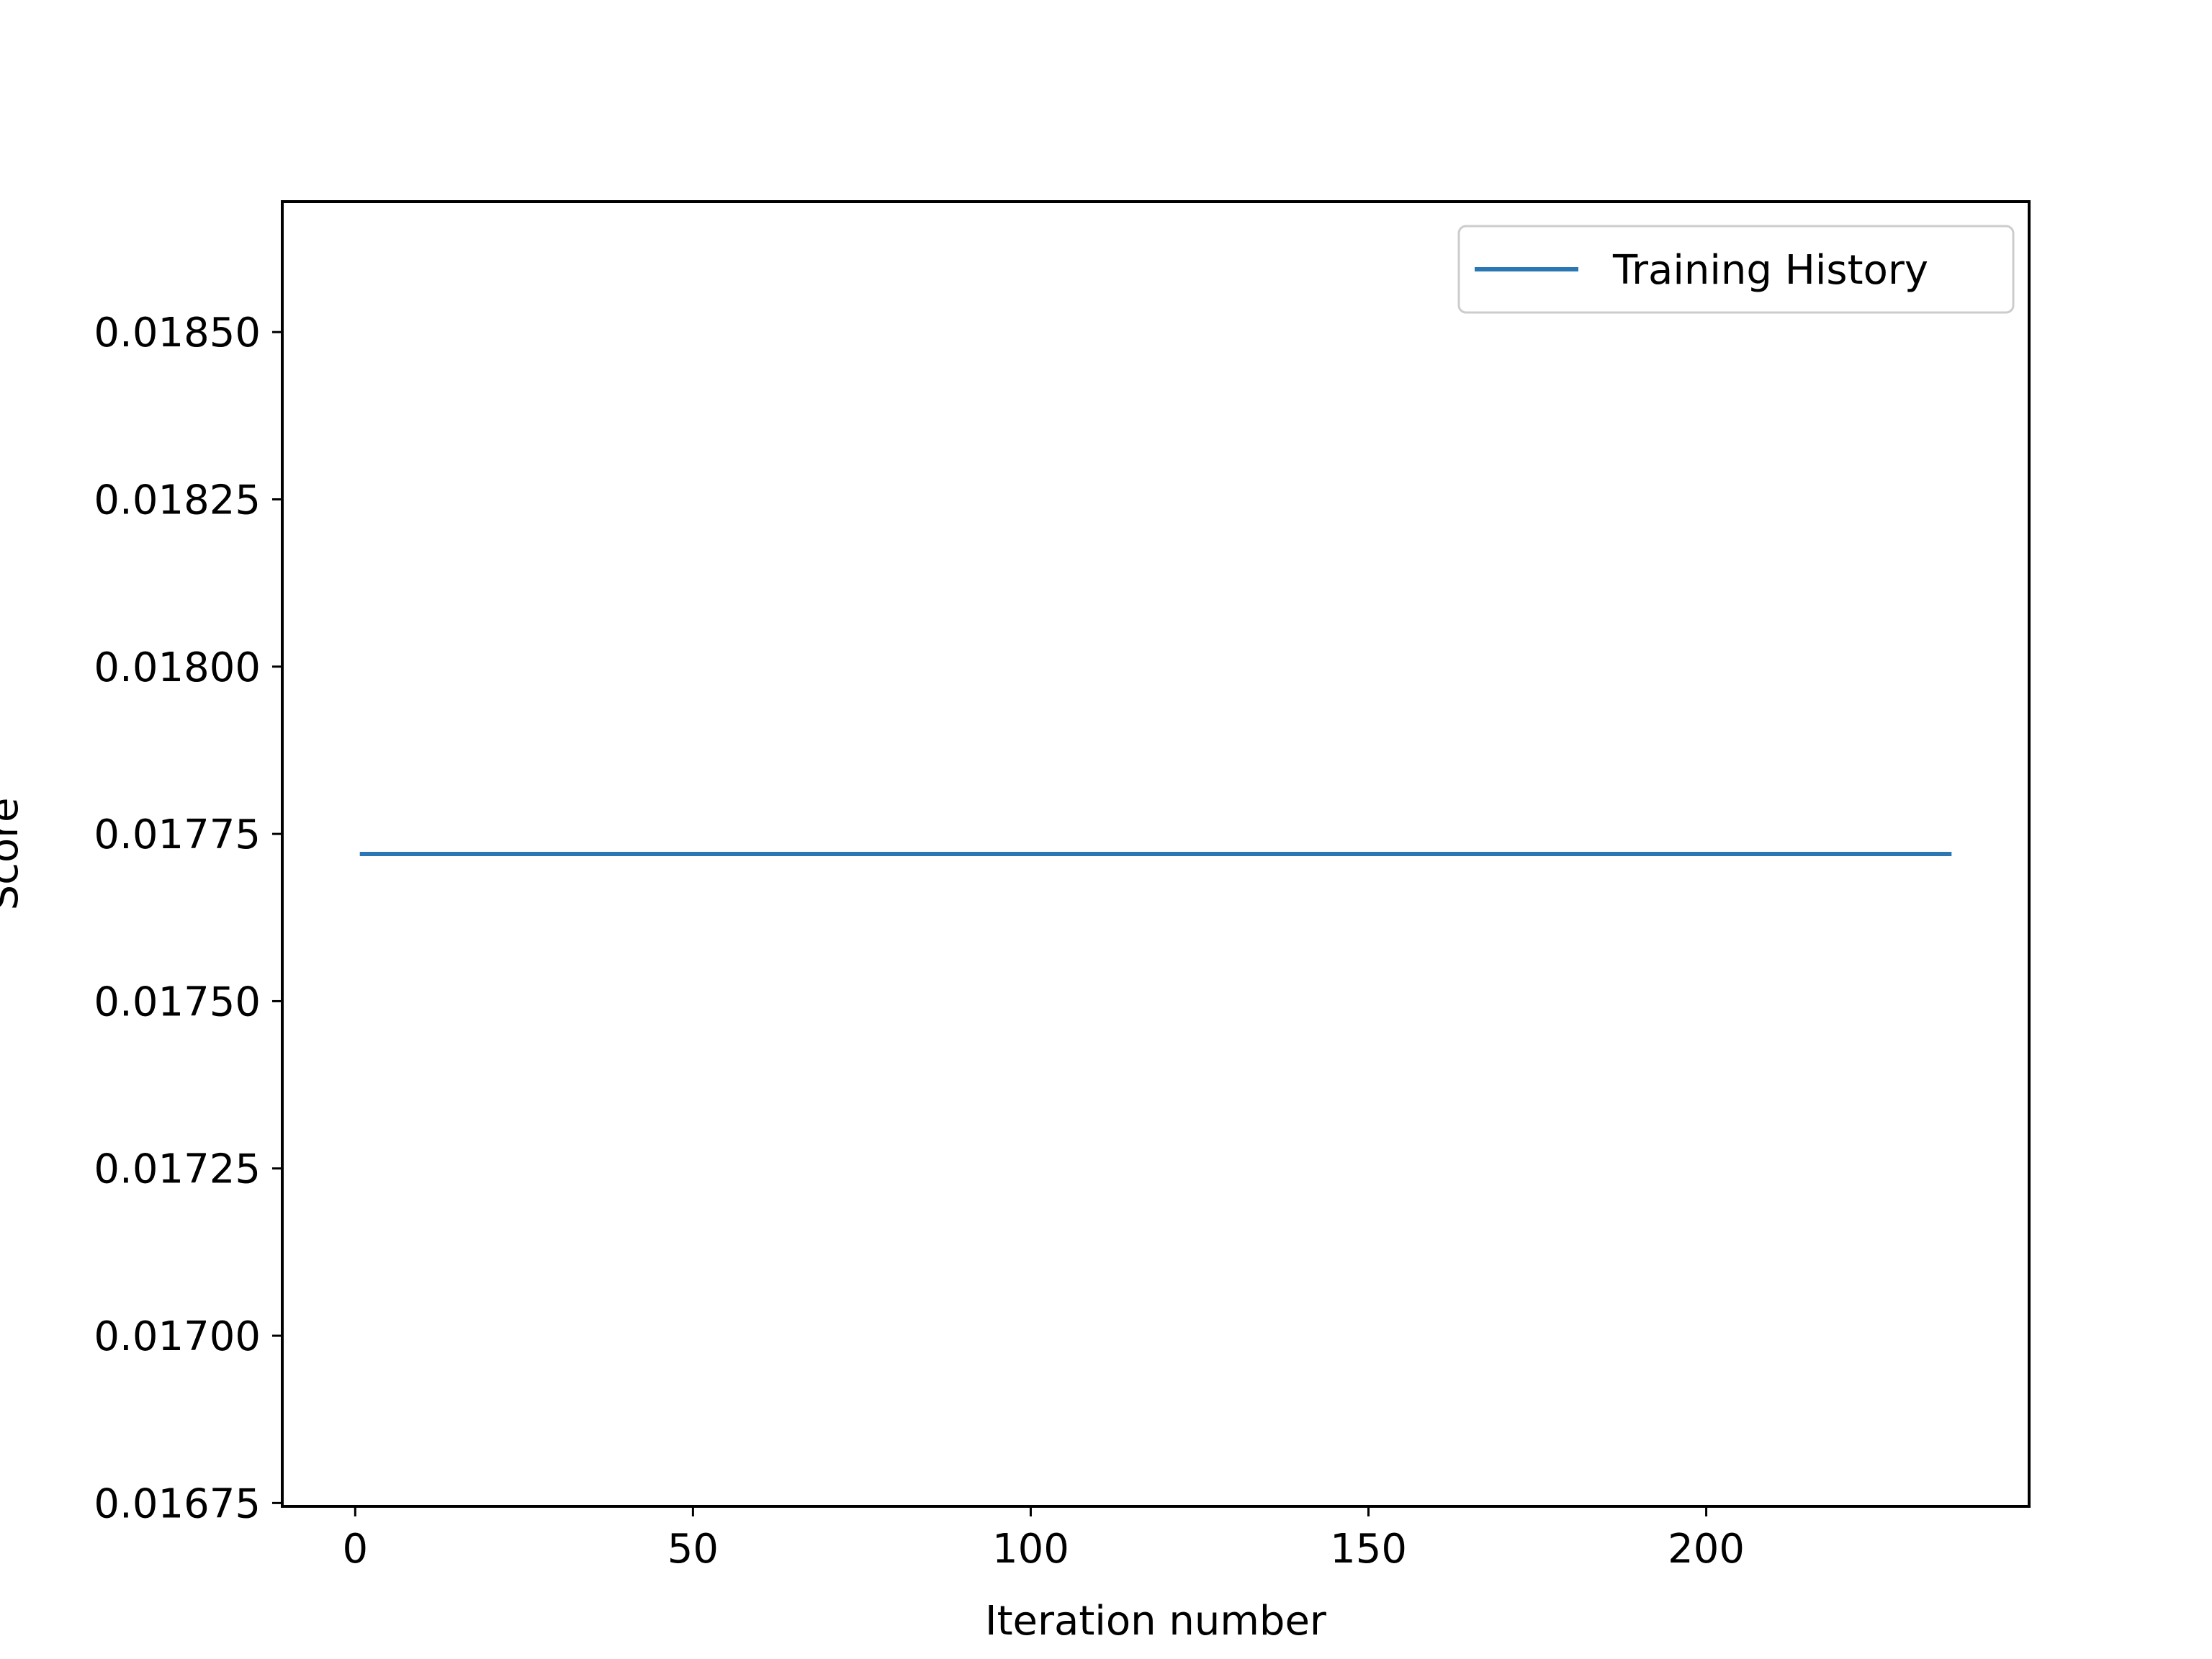  What do you see at coordinates (178, 1170) in the screenshot?
I see `y-tick-label: 0.01725` at bounding box center [178, 1170].